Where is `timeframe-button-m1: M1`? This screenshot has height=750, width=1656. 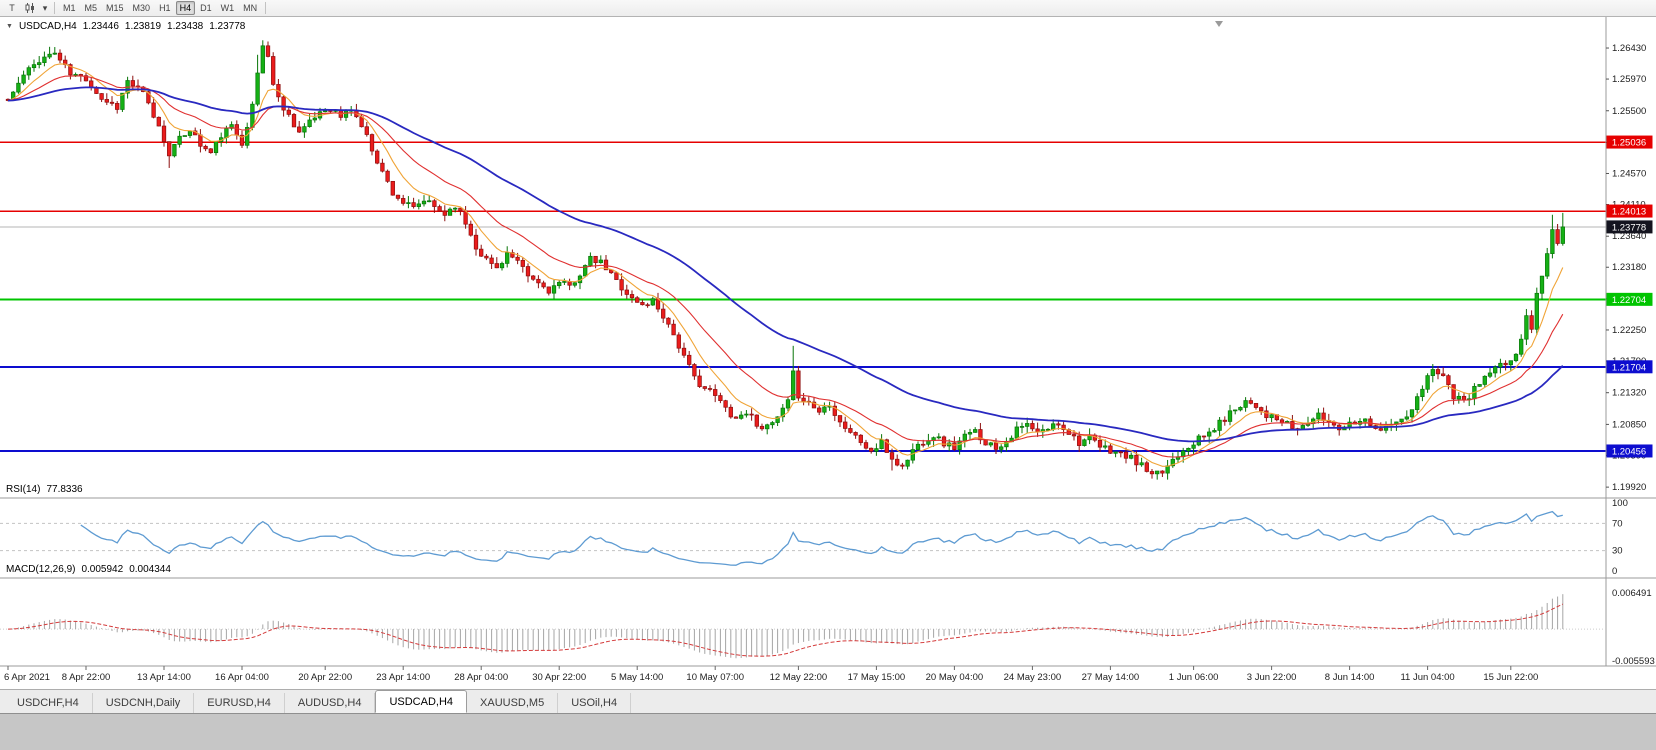
timeframe-button-m1: M1 is located at coordinates (69, 8).